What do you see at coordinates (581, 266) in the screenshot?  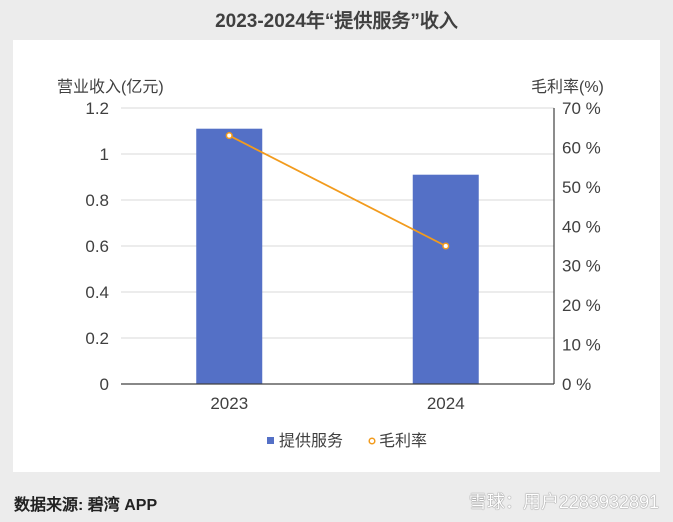 I see `y-right-tick-label: 30 %` at bounding box center [581, 266].